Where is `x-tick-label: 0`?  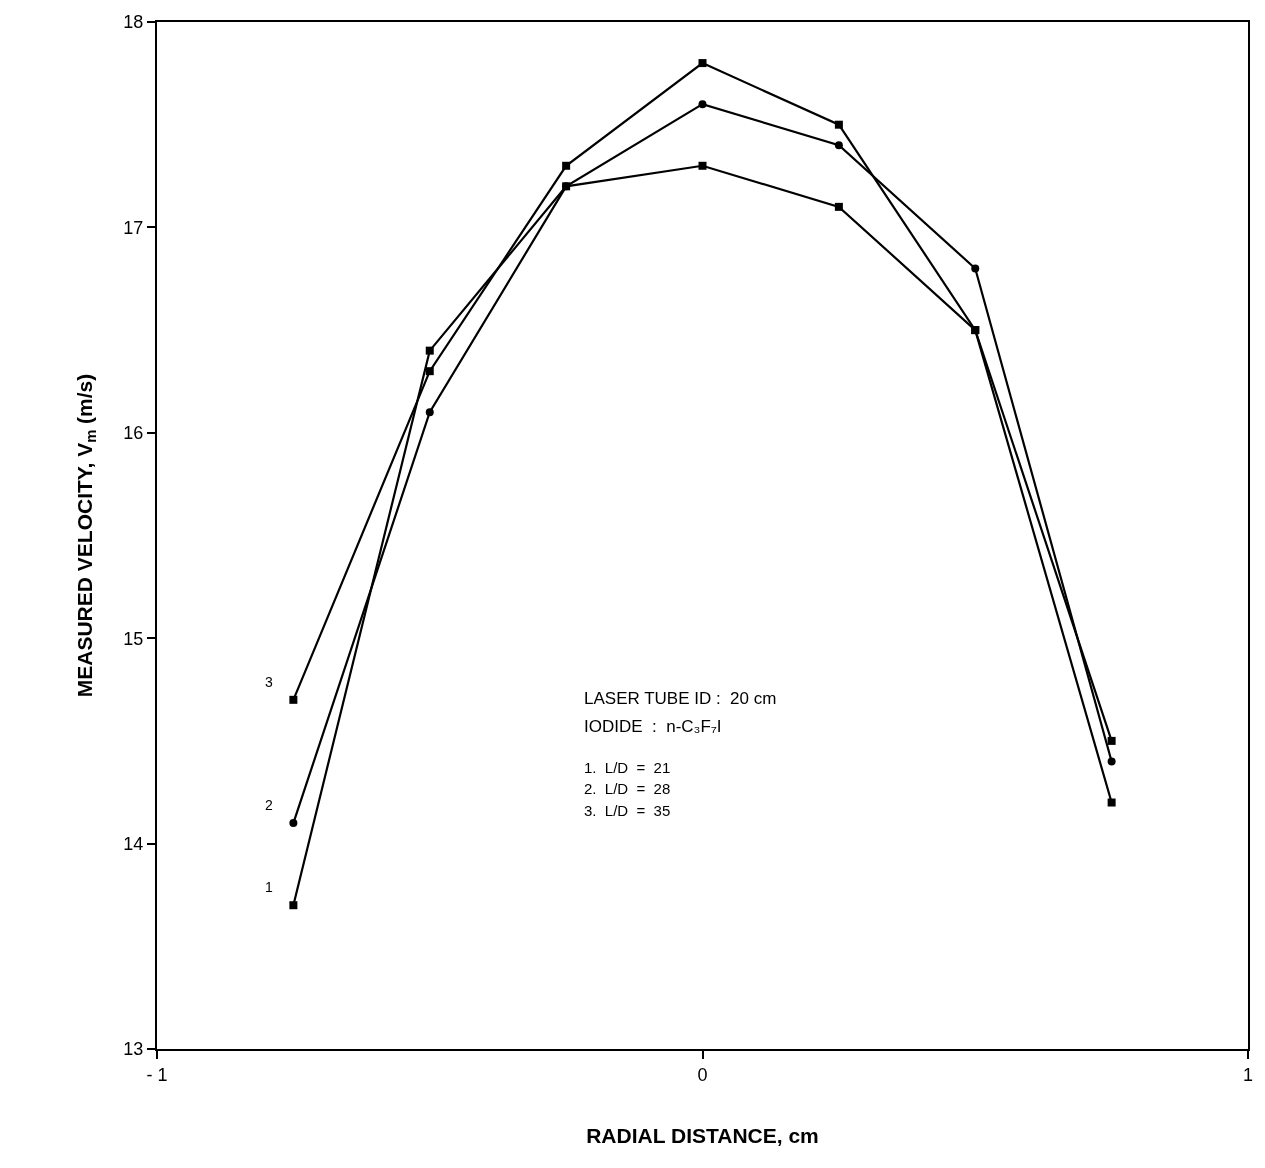
x-tick-label: 0 is located at coordinates (702, 1074).